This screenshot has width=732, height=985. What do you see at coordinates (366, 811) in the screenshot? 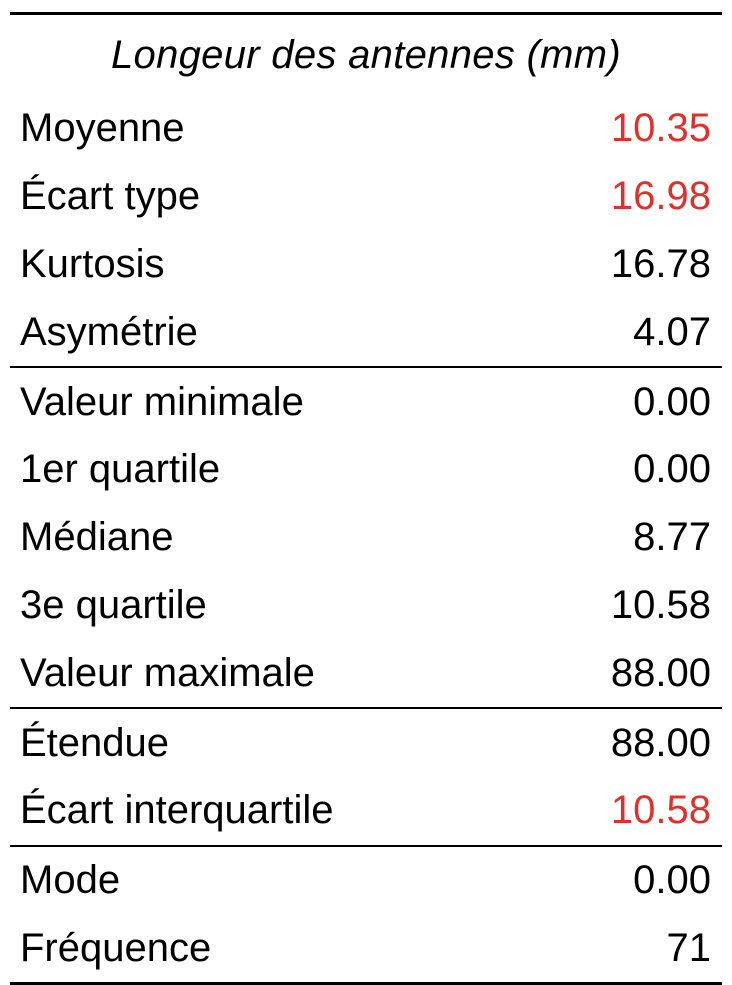
I see `table-row: Écart interquartile 10.58` at bounding box center [366, 811].